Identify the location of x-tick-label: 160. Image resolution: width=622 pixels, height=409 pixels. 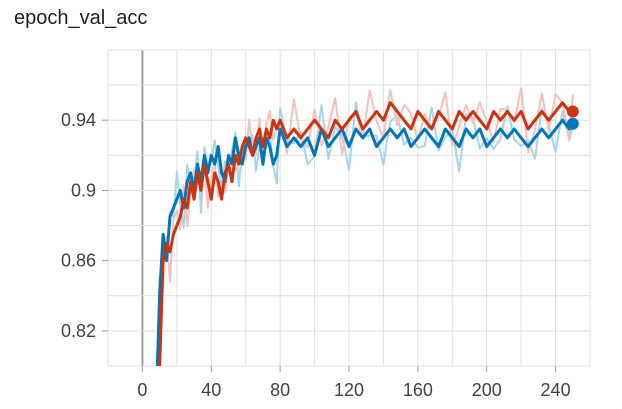
(418, 390).